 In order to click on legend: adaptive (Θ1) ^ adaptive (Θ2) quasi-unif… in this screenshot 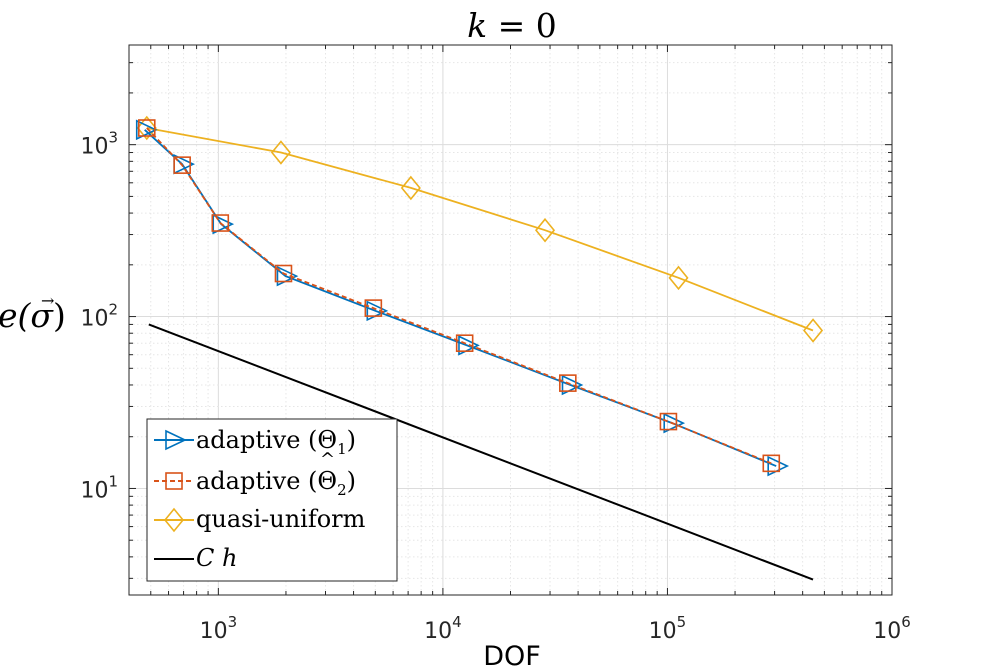, I will do `click(272, 500)`.